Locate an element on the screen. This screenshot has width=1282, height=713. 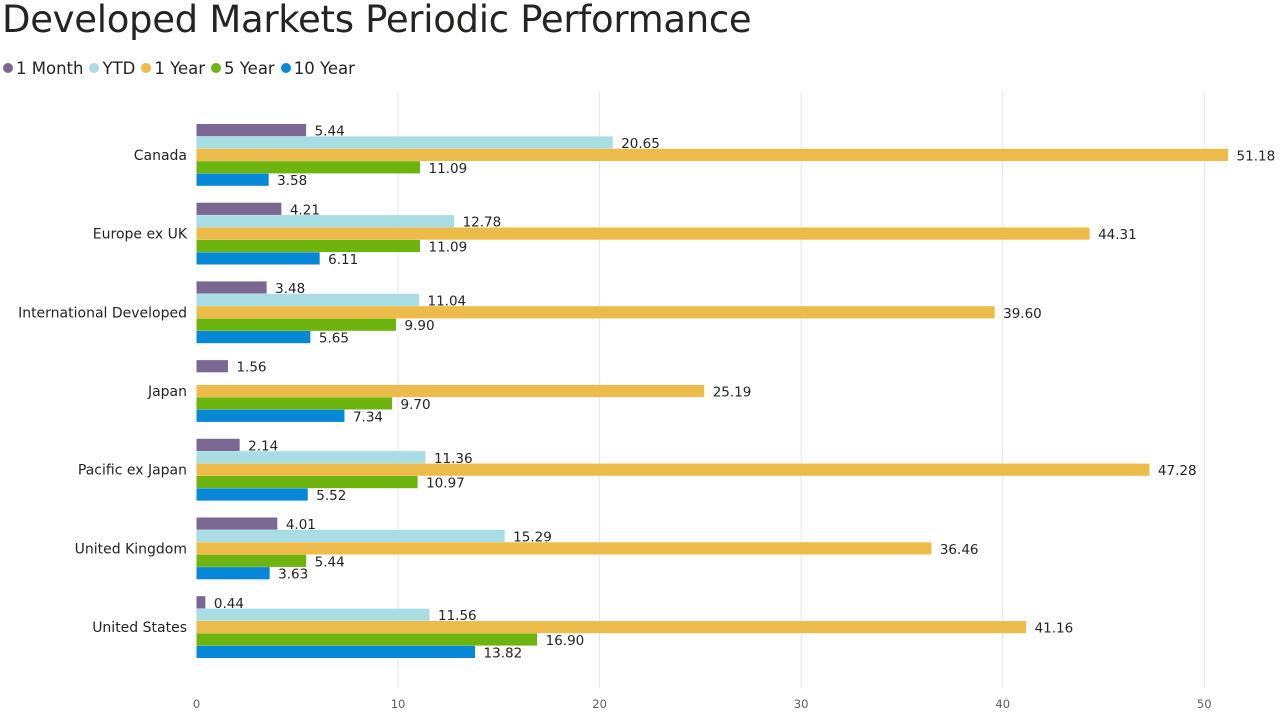
data-label: 10.97 is located at coordinates (445, 484).